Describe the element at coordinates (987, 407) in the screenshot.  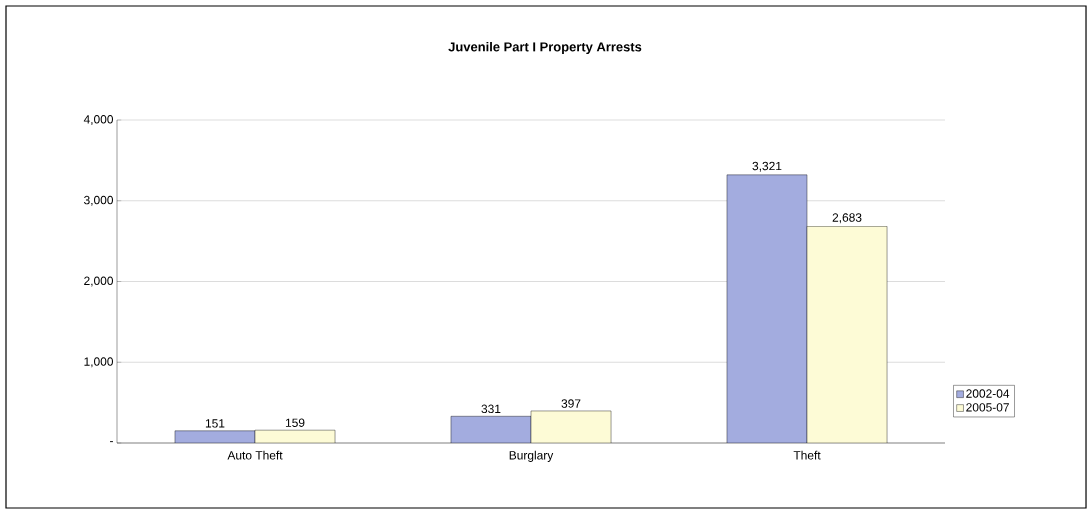
I see `legend-label: 2005-07` at that location.